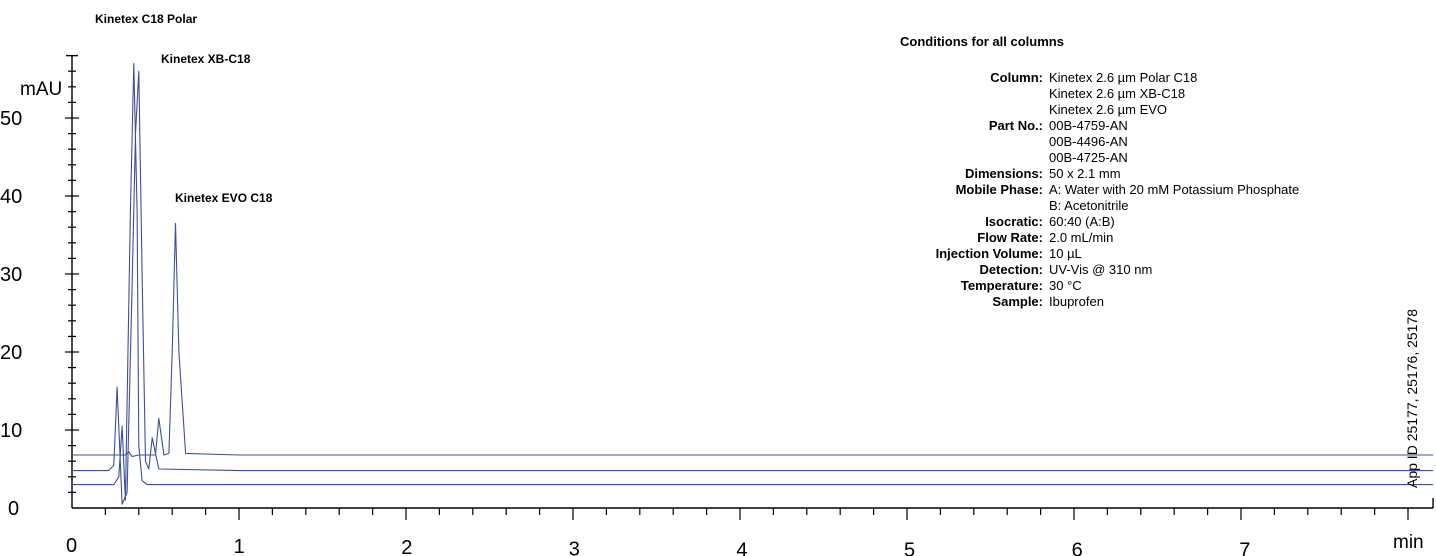  I want to click on y-tick-label: 30, so click(11, 275).